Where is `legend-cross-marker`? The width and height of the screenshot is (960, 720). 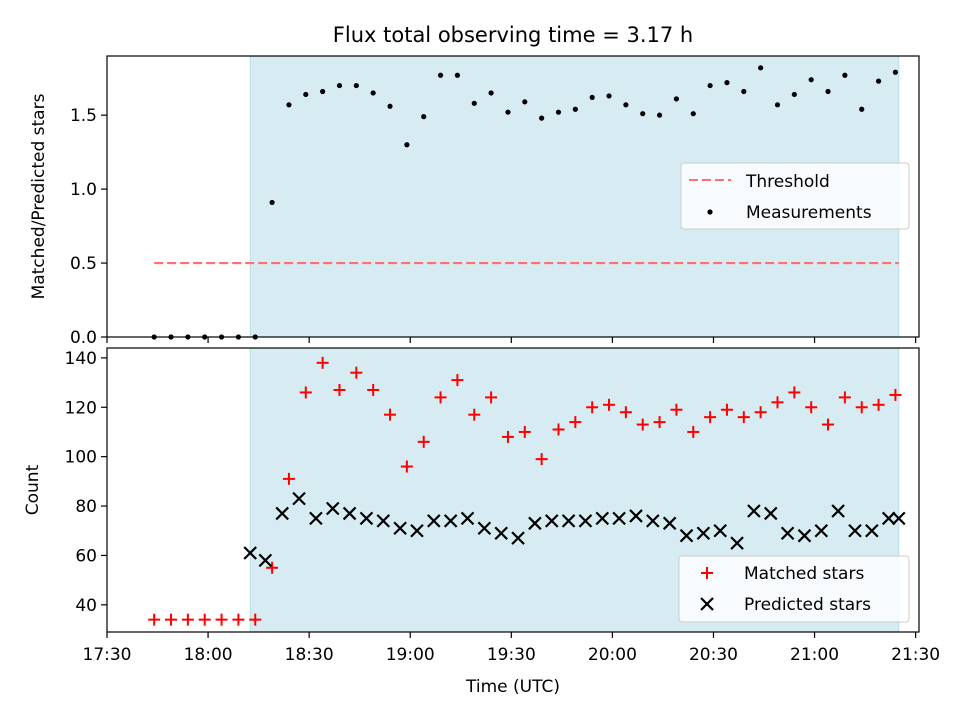
legend-cross-marker is located at coordinates (707, 604).